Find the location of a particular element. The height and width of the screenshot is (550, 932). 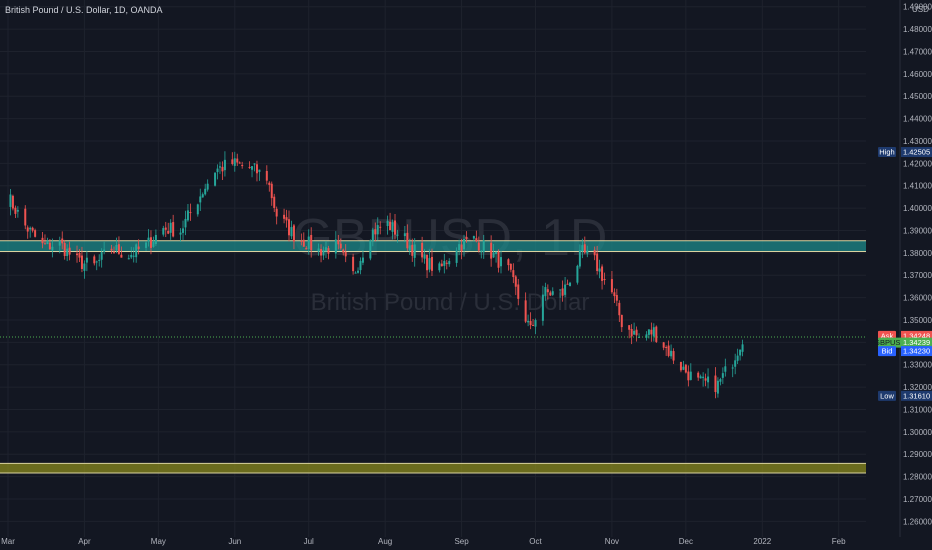

bid-tag: Bid 1.34230 is located at coordinates (905, 351).